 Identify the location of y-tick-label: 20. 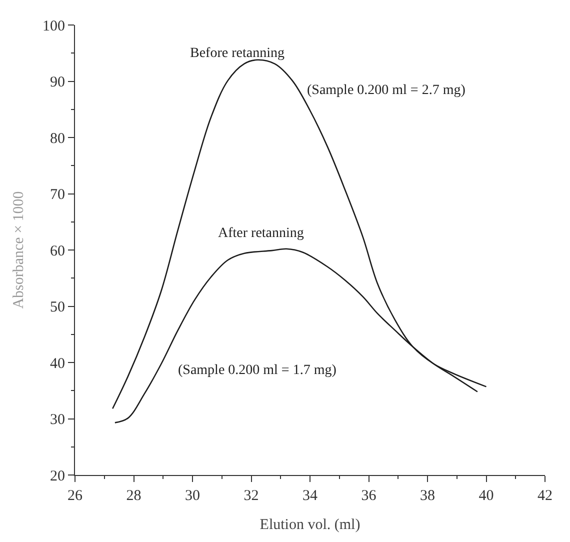
(57, 476).